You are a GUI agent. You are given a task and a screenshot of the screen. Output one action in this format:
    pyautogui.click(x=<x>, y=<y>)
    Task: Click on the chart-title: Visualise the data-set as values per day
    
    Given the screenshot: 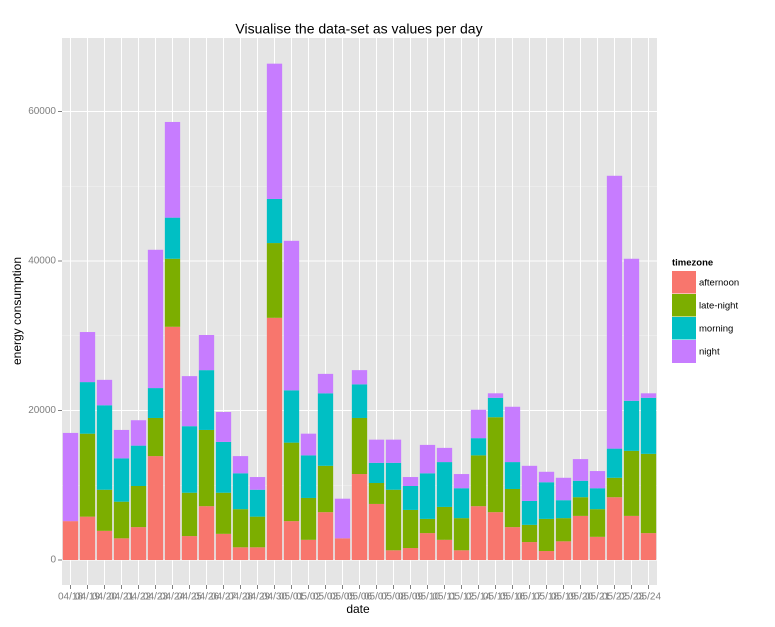 What is the action you would take?
    pyautogui.click(x=358, y=29)
    